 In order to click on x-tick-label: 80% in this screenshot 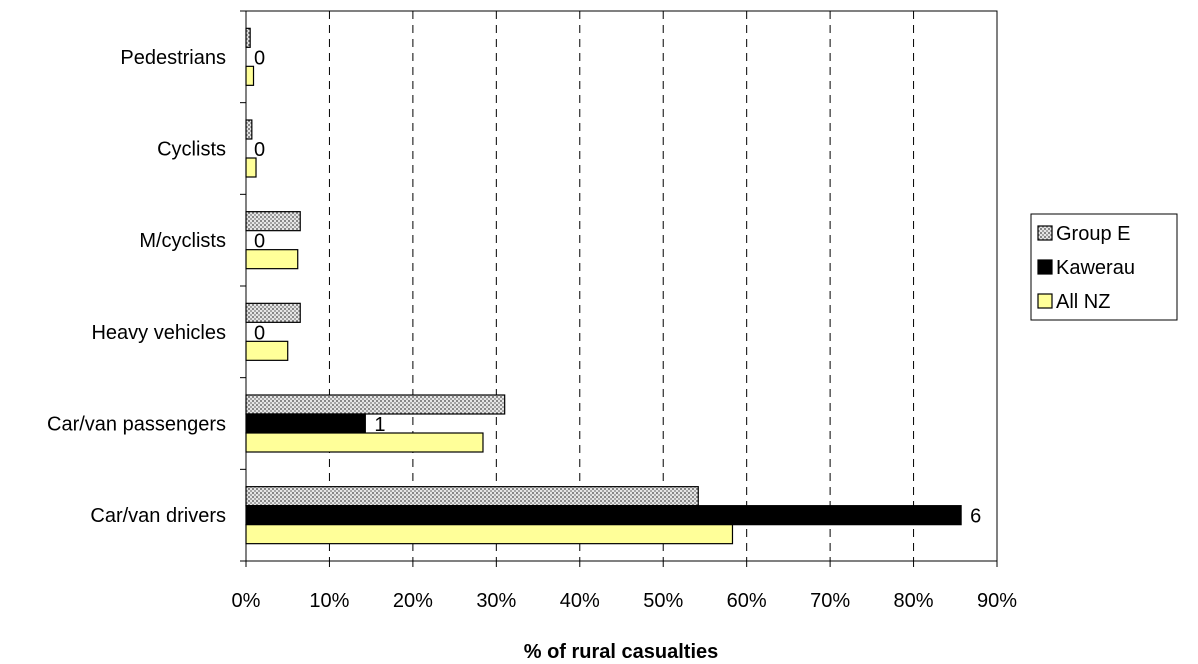, I will do `click(914, 601)`.